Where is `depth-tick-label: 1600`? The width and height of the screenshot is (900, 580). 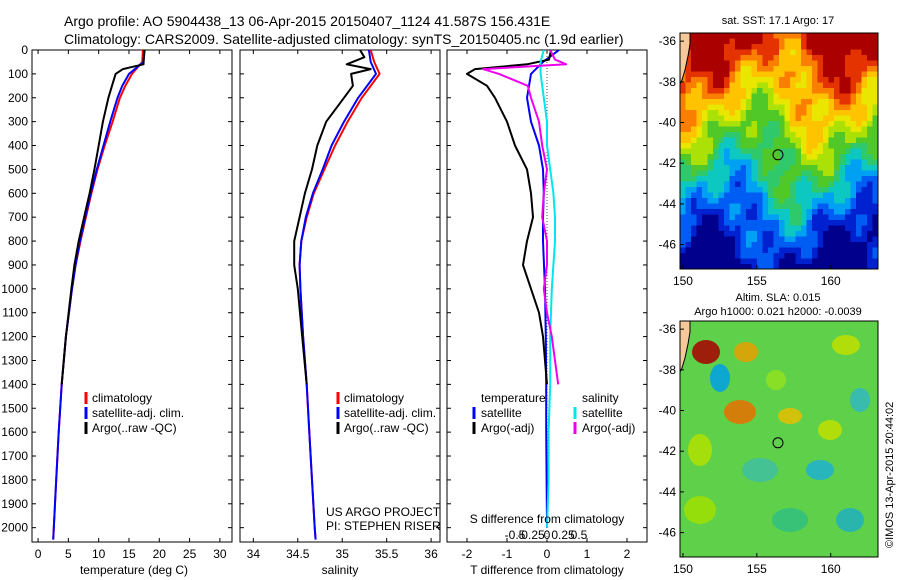 depth-tick-label: 1600 is located at coordinates (14, 432).